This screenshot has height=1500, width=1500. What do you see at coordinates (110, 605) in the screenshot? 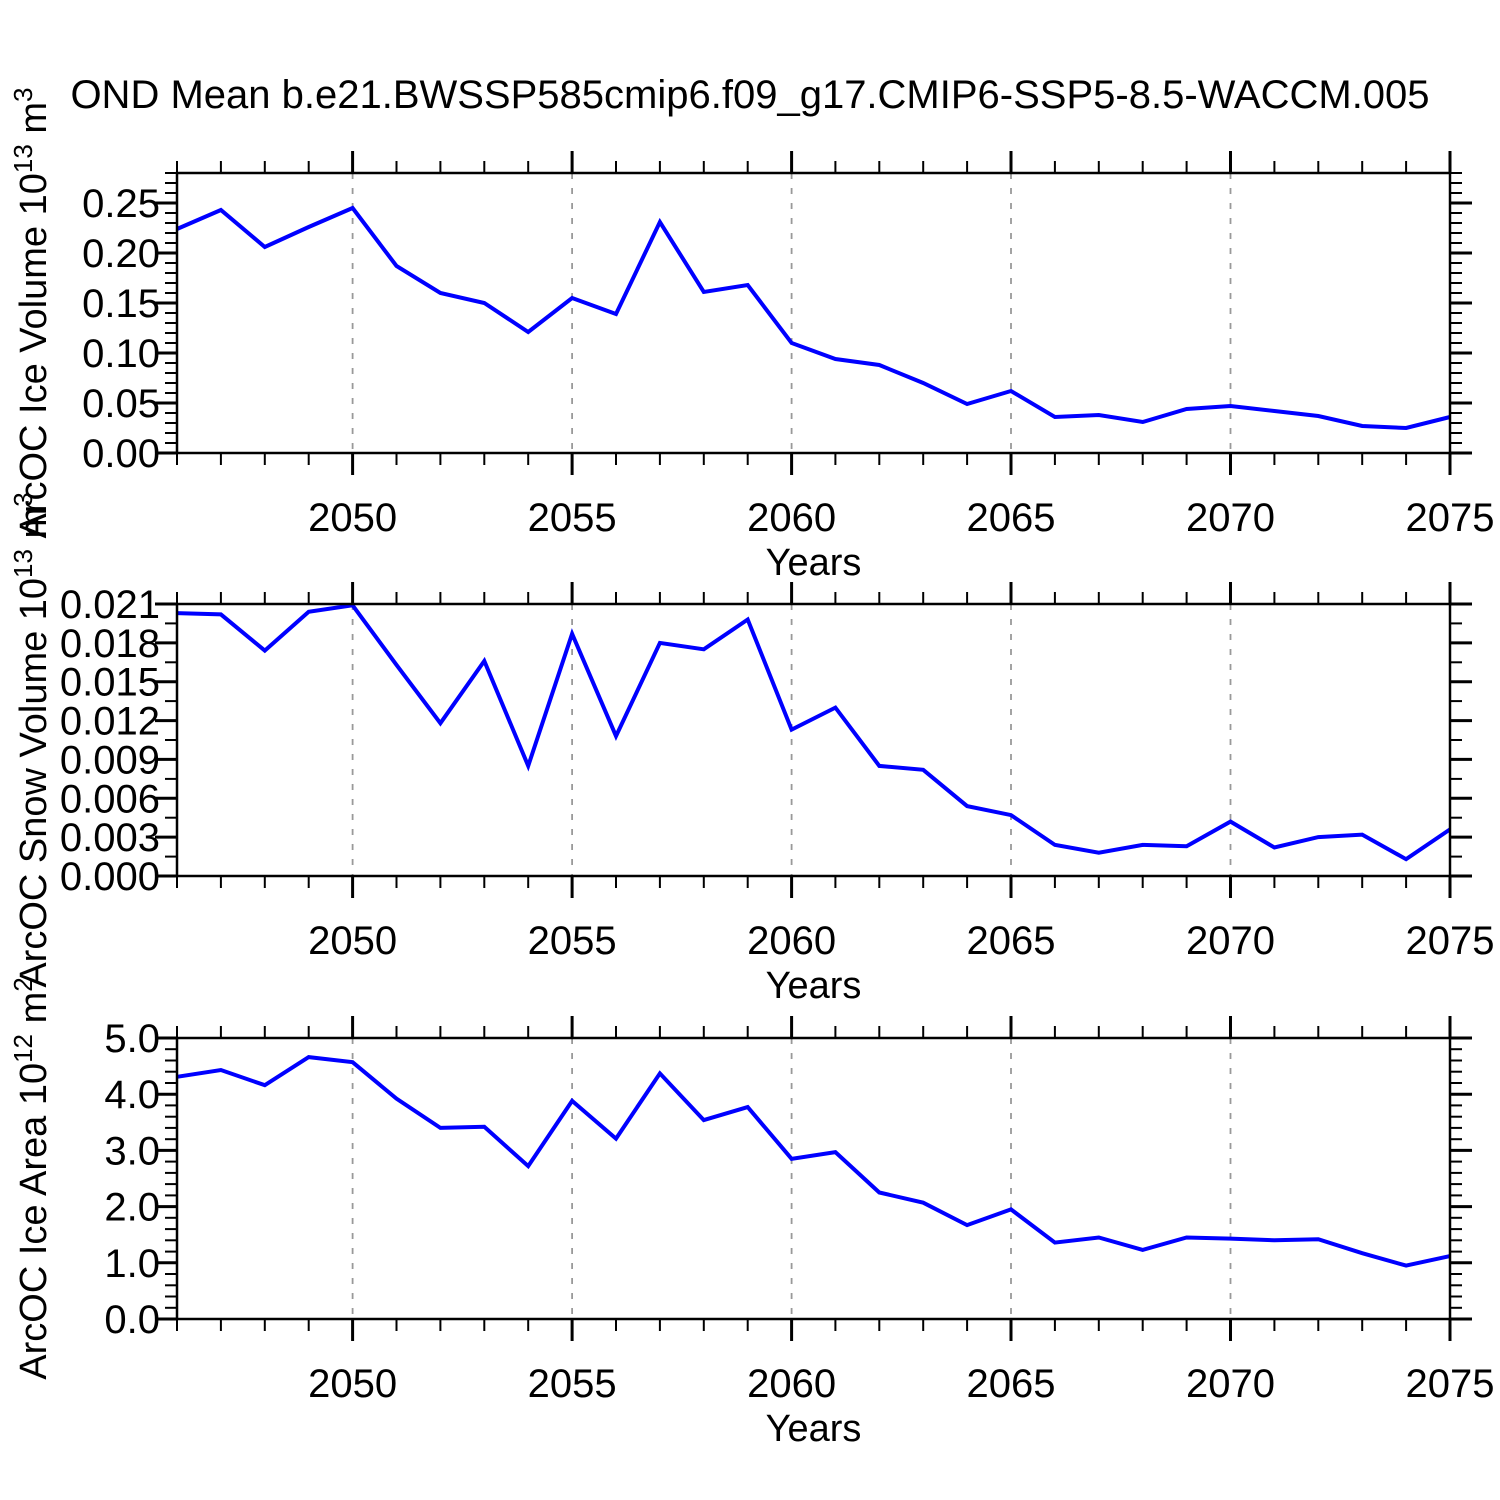
I see `y-tick-label: 0.021` at bounding box center [110, 605].